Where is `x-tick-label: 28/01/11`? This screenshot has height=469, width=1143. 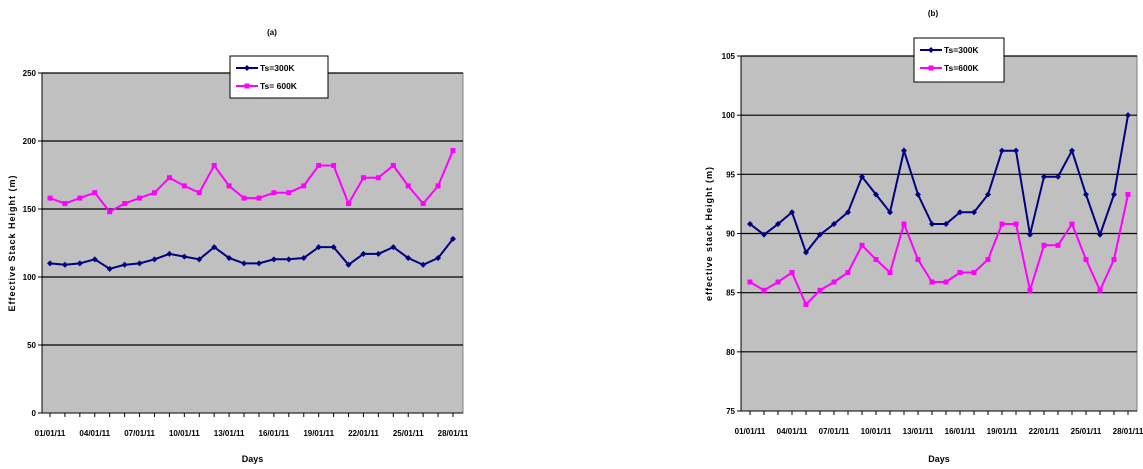
x-tick-label: 28/01/11 is located at coordinates (1128, 431).